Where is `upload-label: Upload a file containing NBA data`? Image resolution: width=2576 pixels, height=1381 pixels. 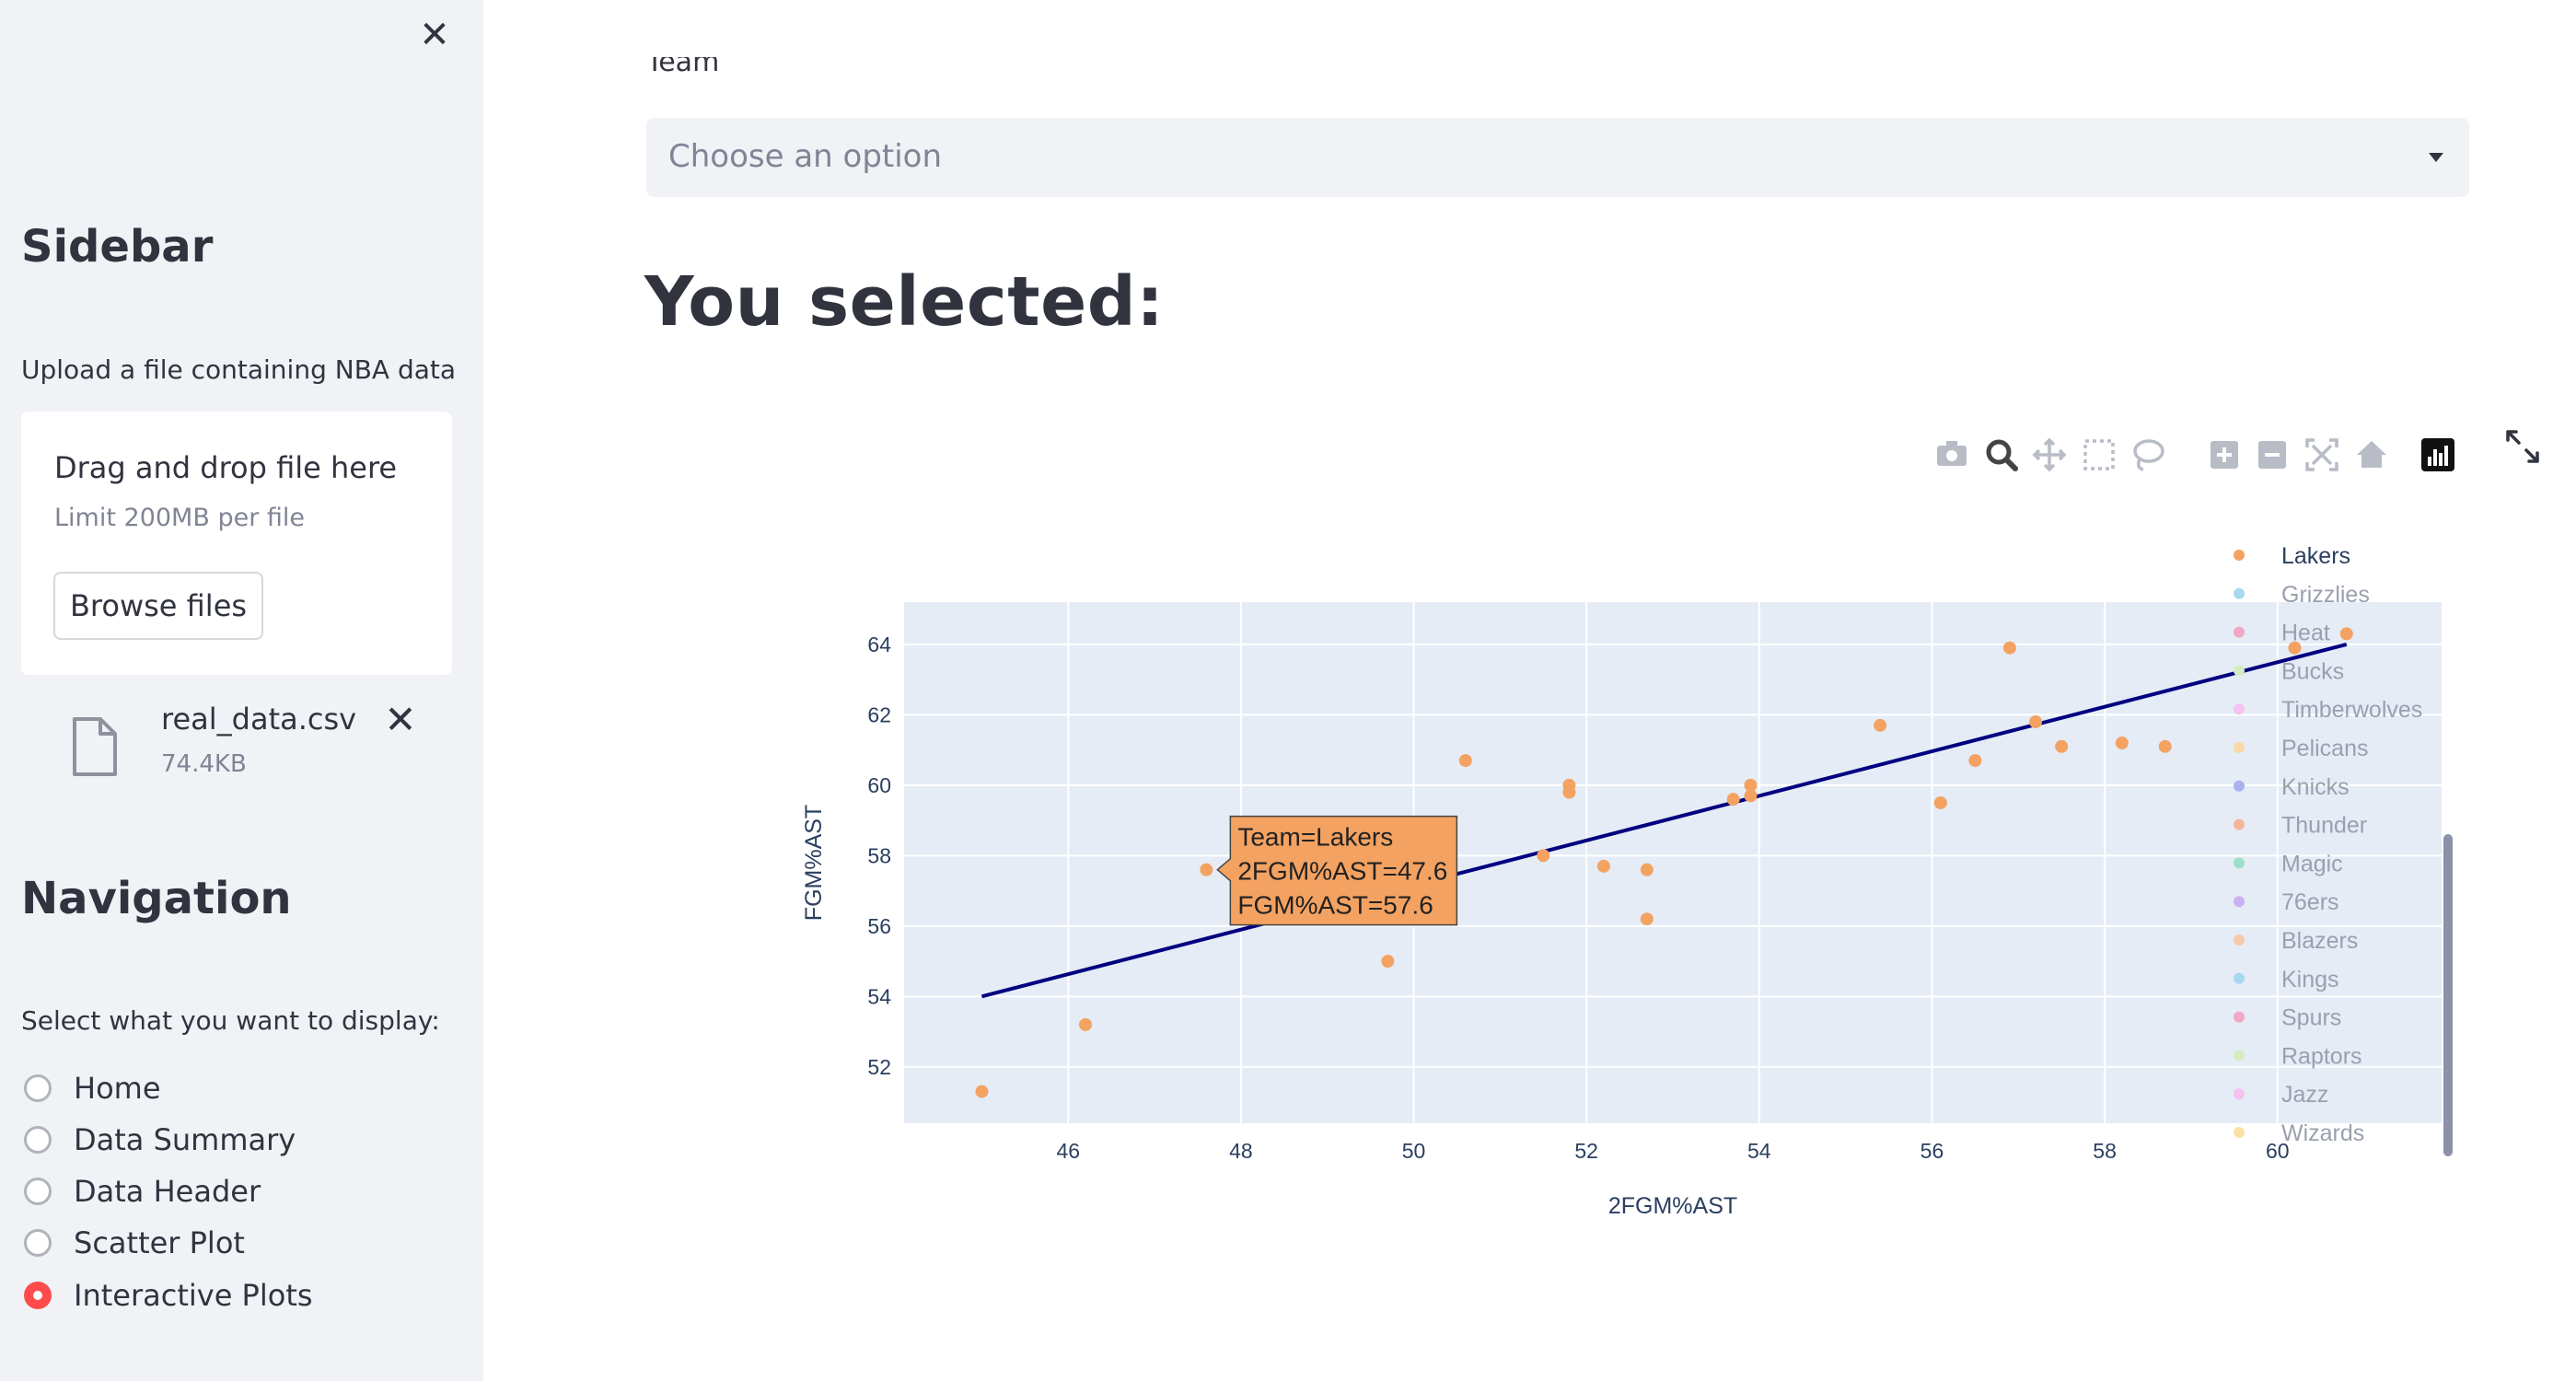
upload-label: Upload a file containing NBA data is located at coordinates (239, 369).